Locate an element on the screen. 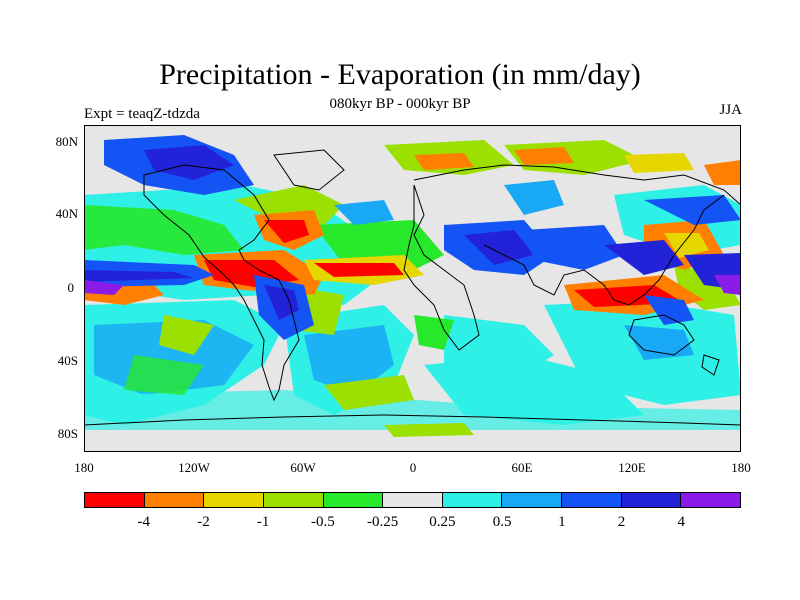  colorbar-label: 2 is located at coordinates (621, 522).